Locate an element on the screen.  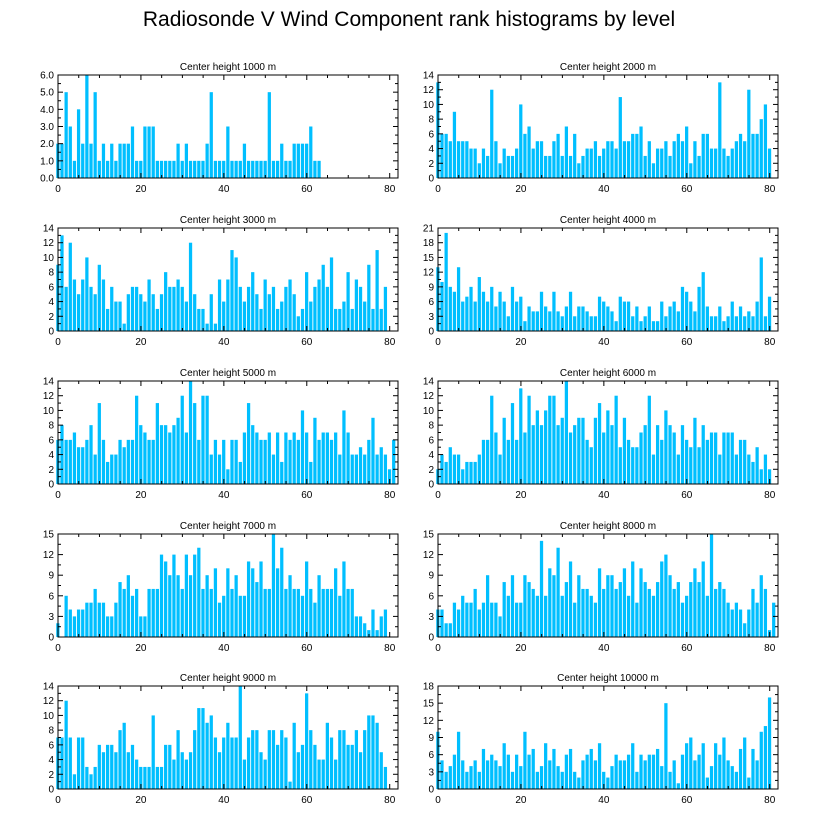
y-tick-label: 15 is located at coordinates (49, 535).